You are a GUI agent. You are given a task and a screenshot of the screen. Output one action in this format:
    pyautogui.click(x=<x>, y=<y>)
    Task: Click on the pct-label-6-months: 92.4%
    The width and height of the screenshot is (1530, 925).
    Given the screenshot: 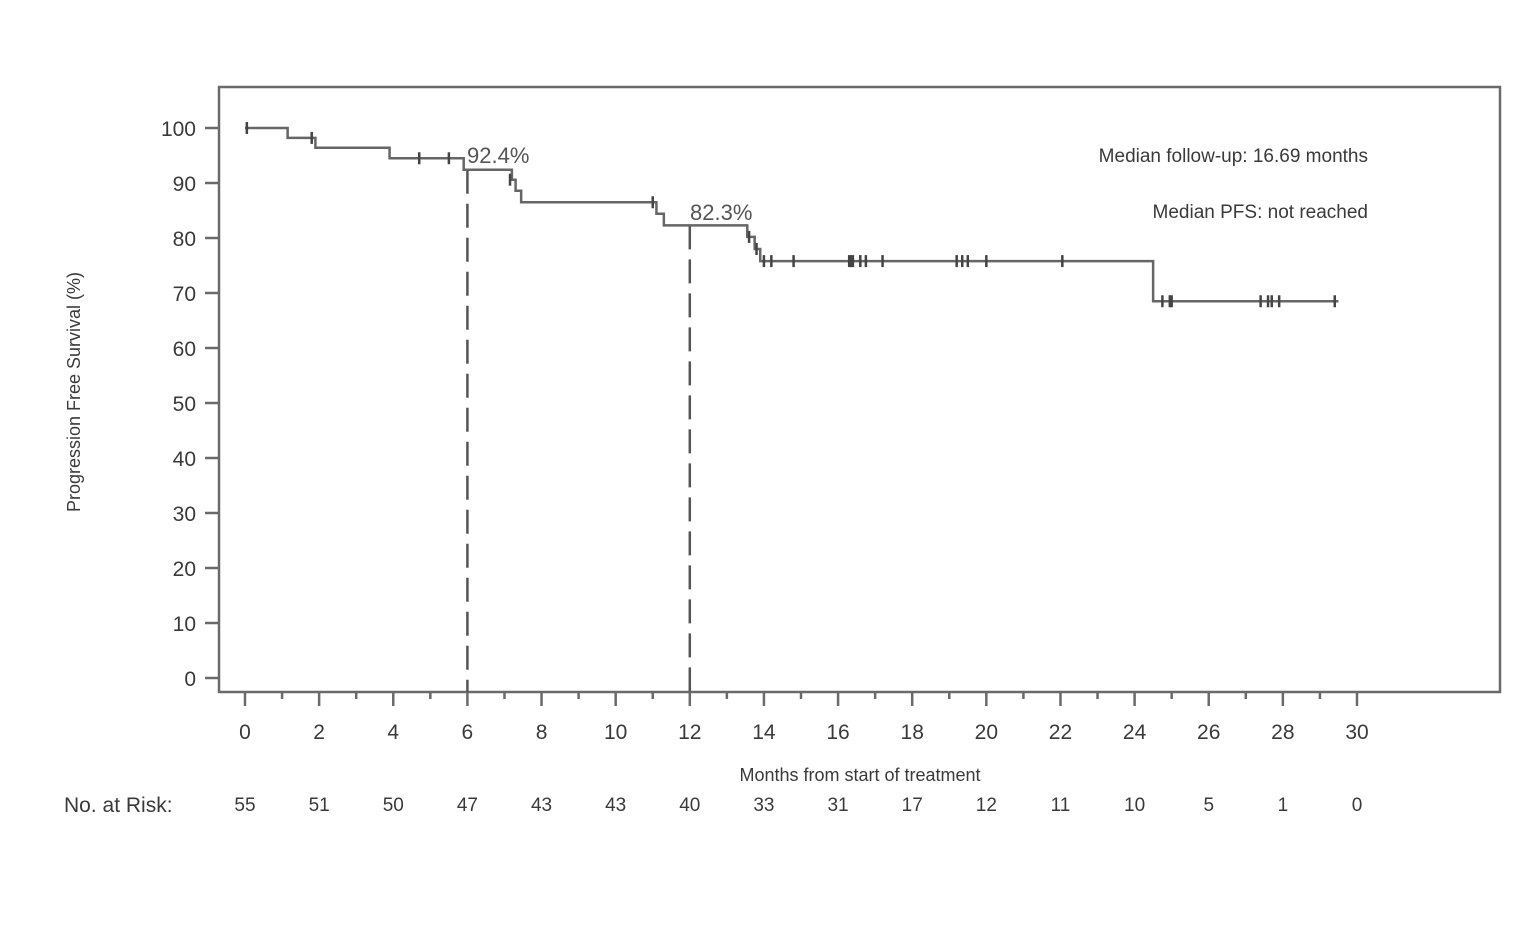 What is the action you would take?
    pyautogui.click(x=498, y=155)
    